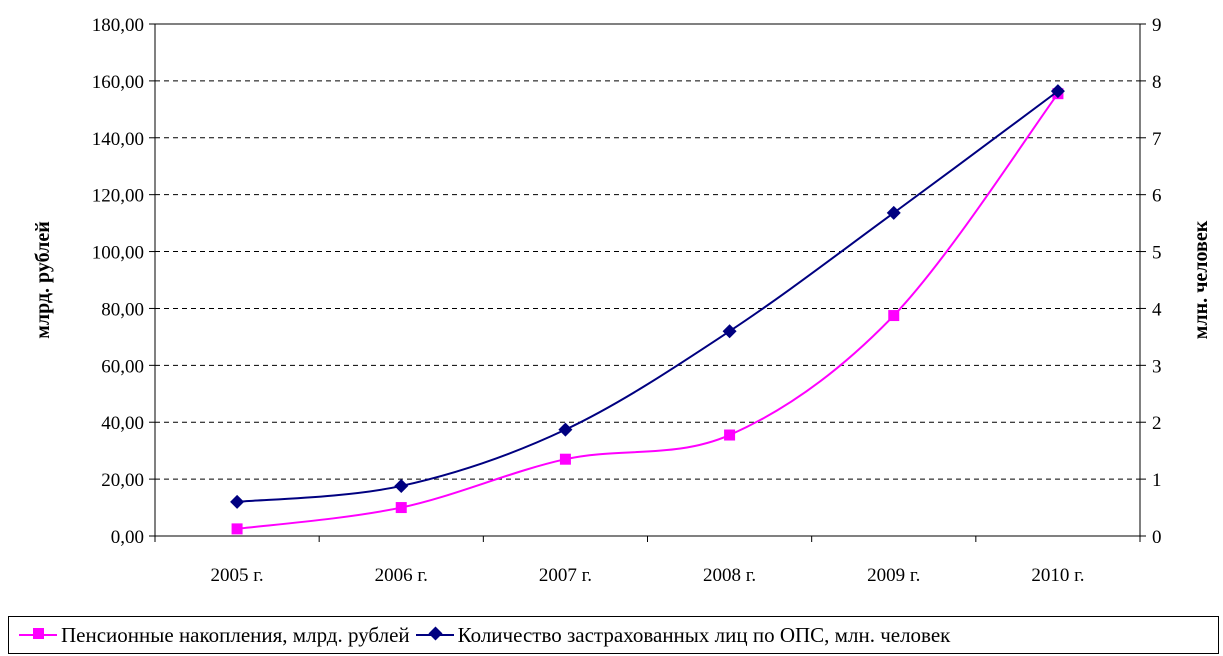  I want to click on y-tick-label: 20,00, so click(122, 480).